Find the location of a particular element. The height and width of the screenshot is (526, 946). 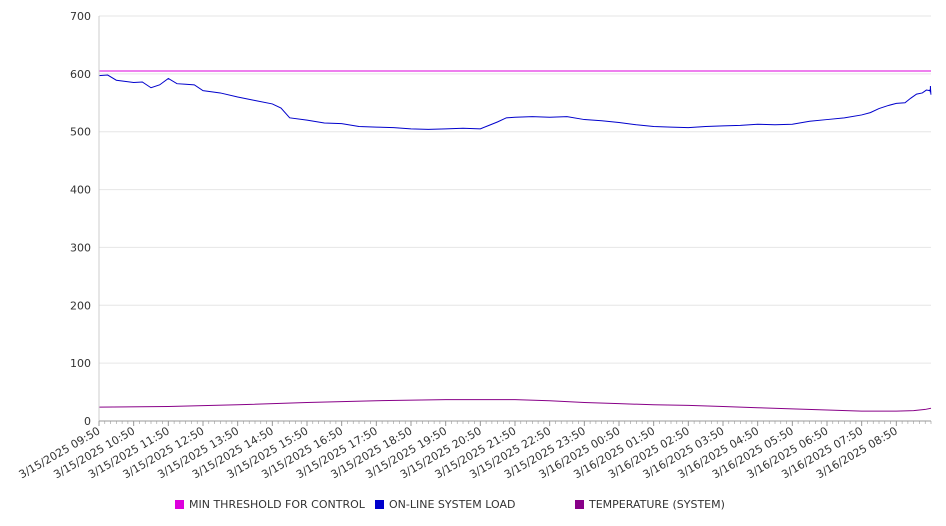

legend-label-min-threshold: MIN THRESHOLD FOR CONTROL is located at coordinates (277, 504).